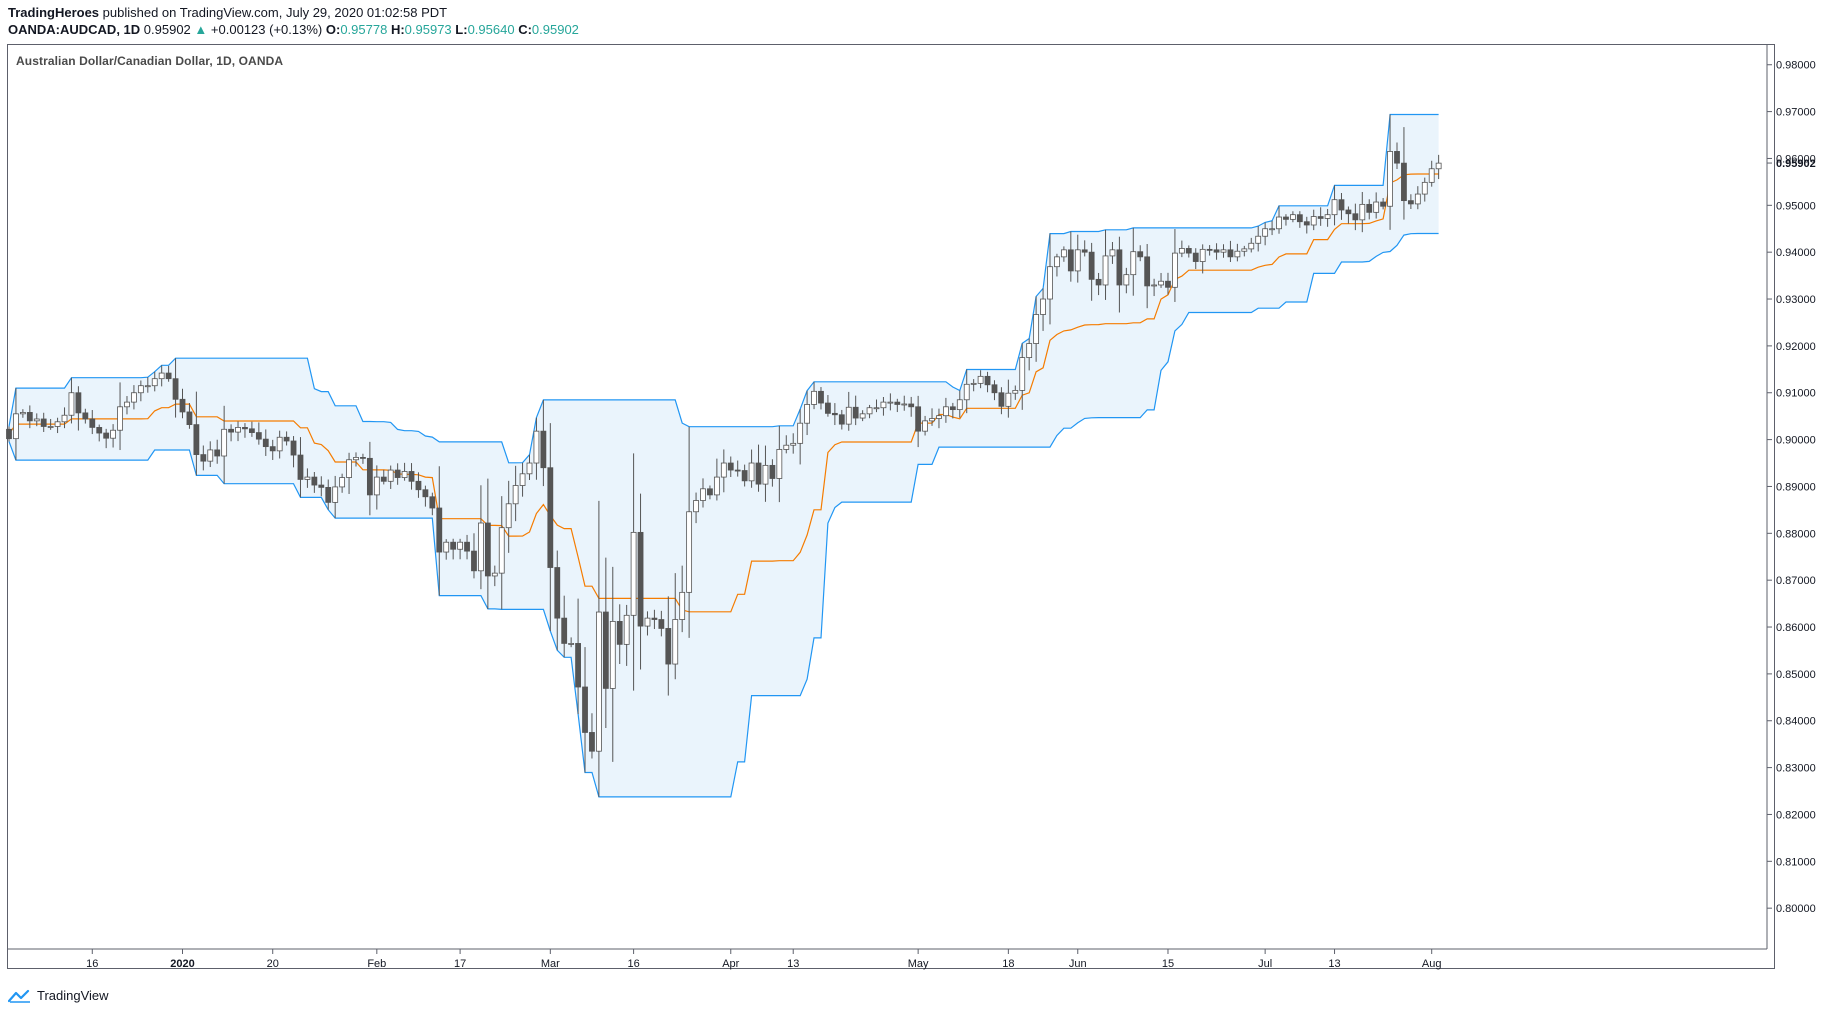  Describe the element at coordinates (376, 964) in the screenshot. I see `time-tick-label: Feb` at that location.